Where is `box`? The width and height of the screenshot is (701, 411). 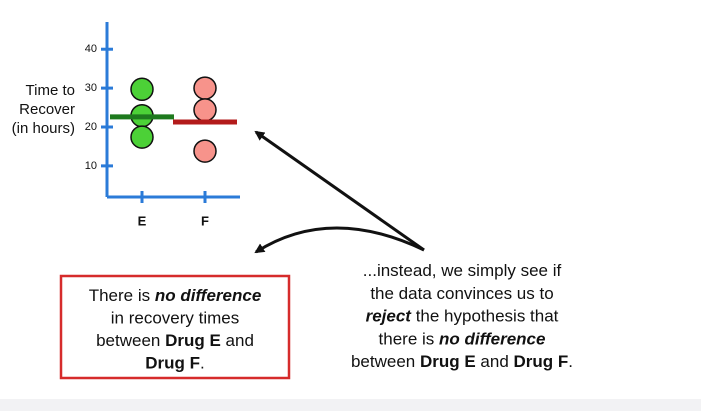 box is located at coordinates (175, 327).